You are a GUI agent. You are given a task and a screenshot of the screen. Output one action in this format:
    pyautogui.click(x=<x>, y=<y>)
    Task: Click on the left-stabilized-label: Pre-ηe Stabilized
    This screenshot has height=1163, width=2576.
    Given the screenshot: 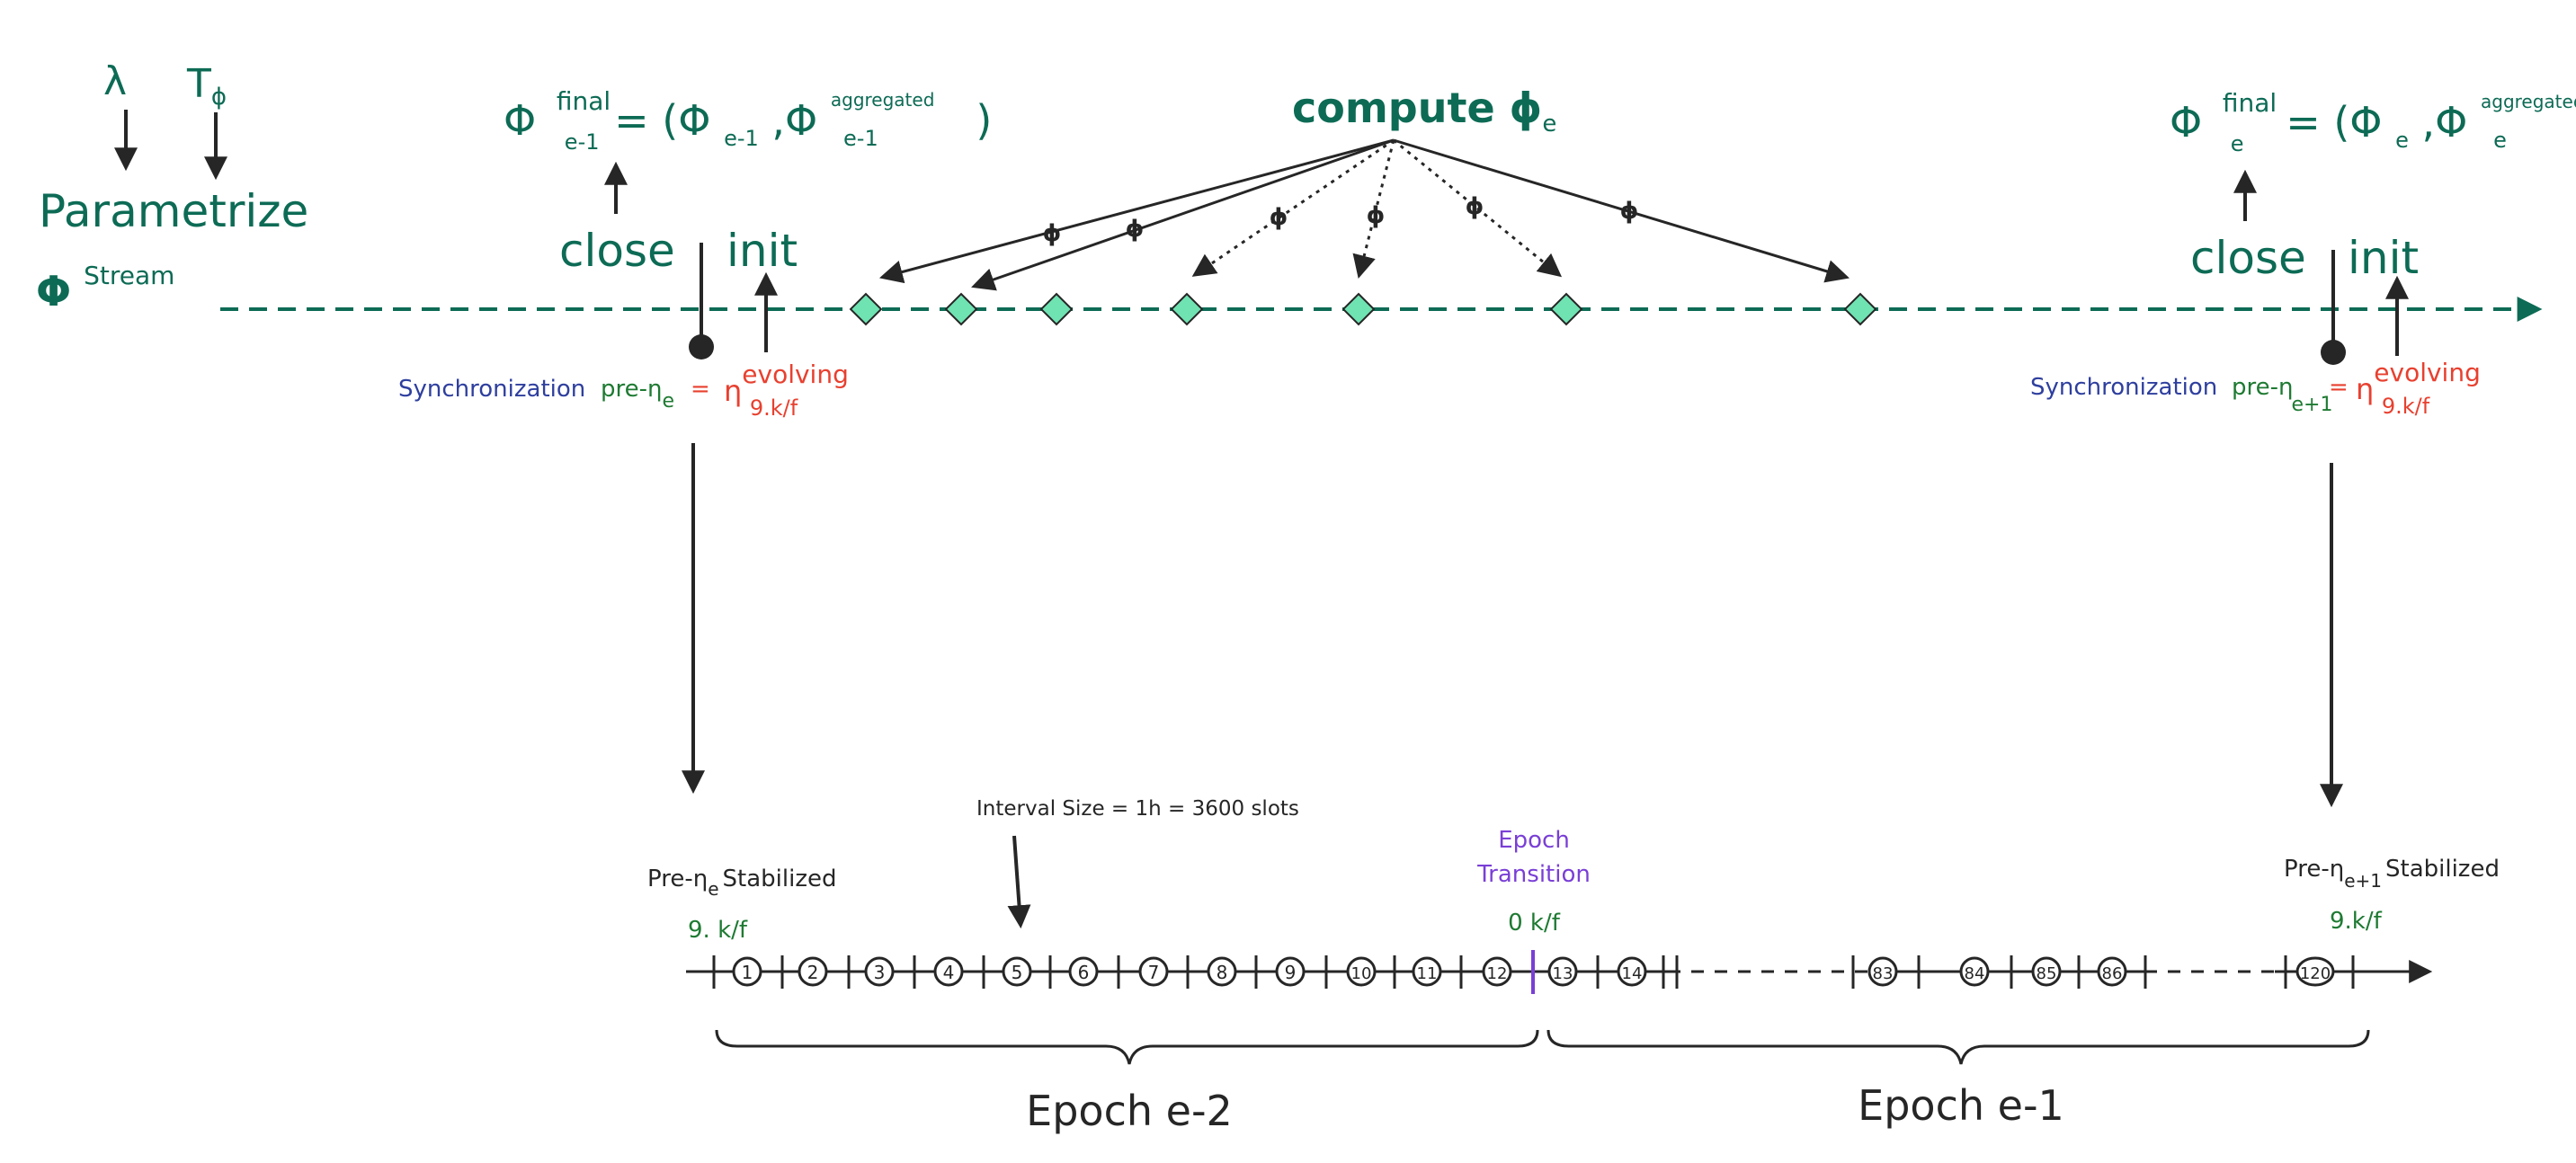 What is the action you would take?
    pyautogui.click(x=742, y=883)
    